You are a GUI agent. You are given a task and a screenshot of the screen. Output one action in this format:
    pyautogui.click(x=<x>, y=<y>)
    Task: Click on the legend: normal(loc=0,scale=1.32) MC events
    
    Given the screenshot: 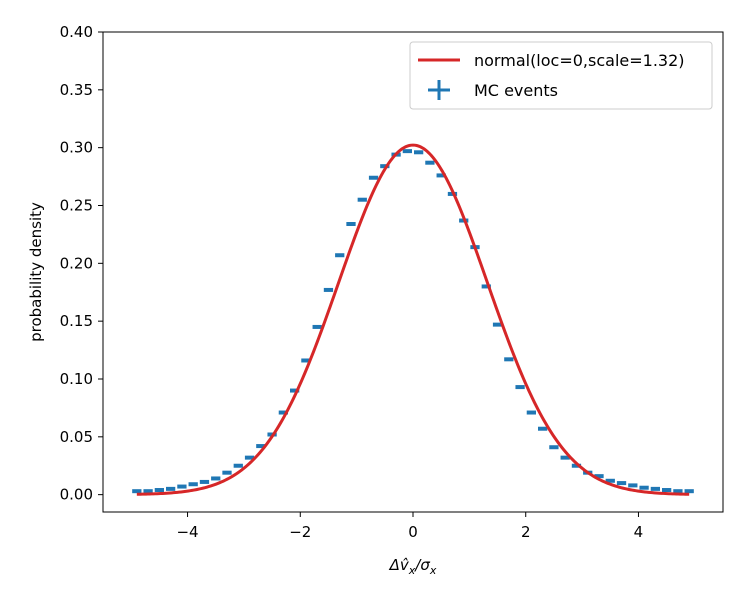 What is the action you would take?
    pyautogui.click(x=561, y=75)
    